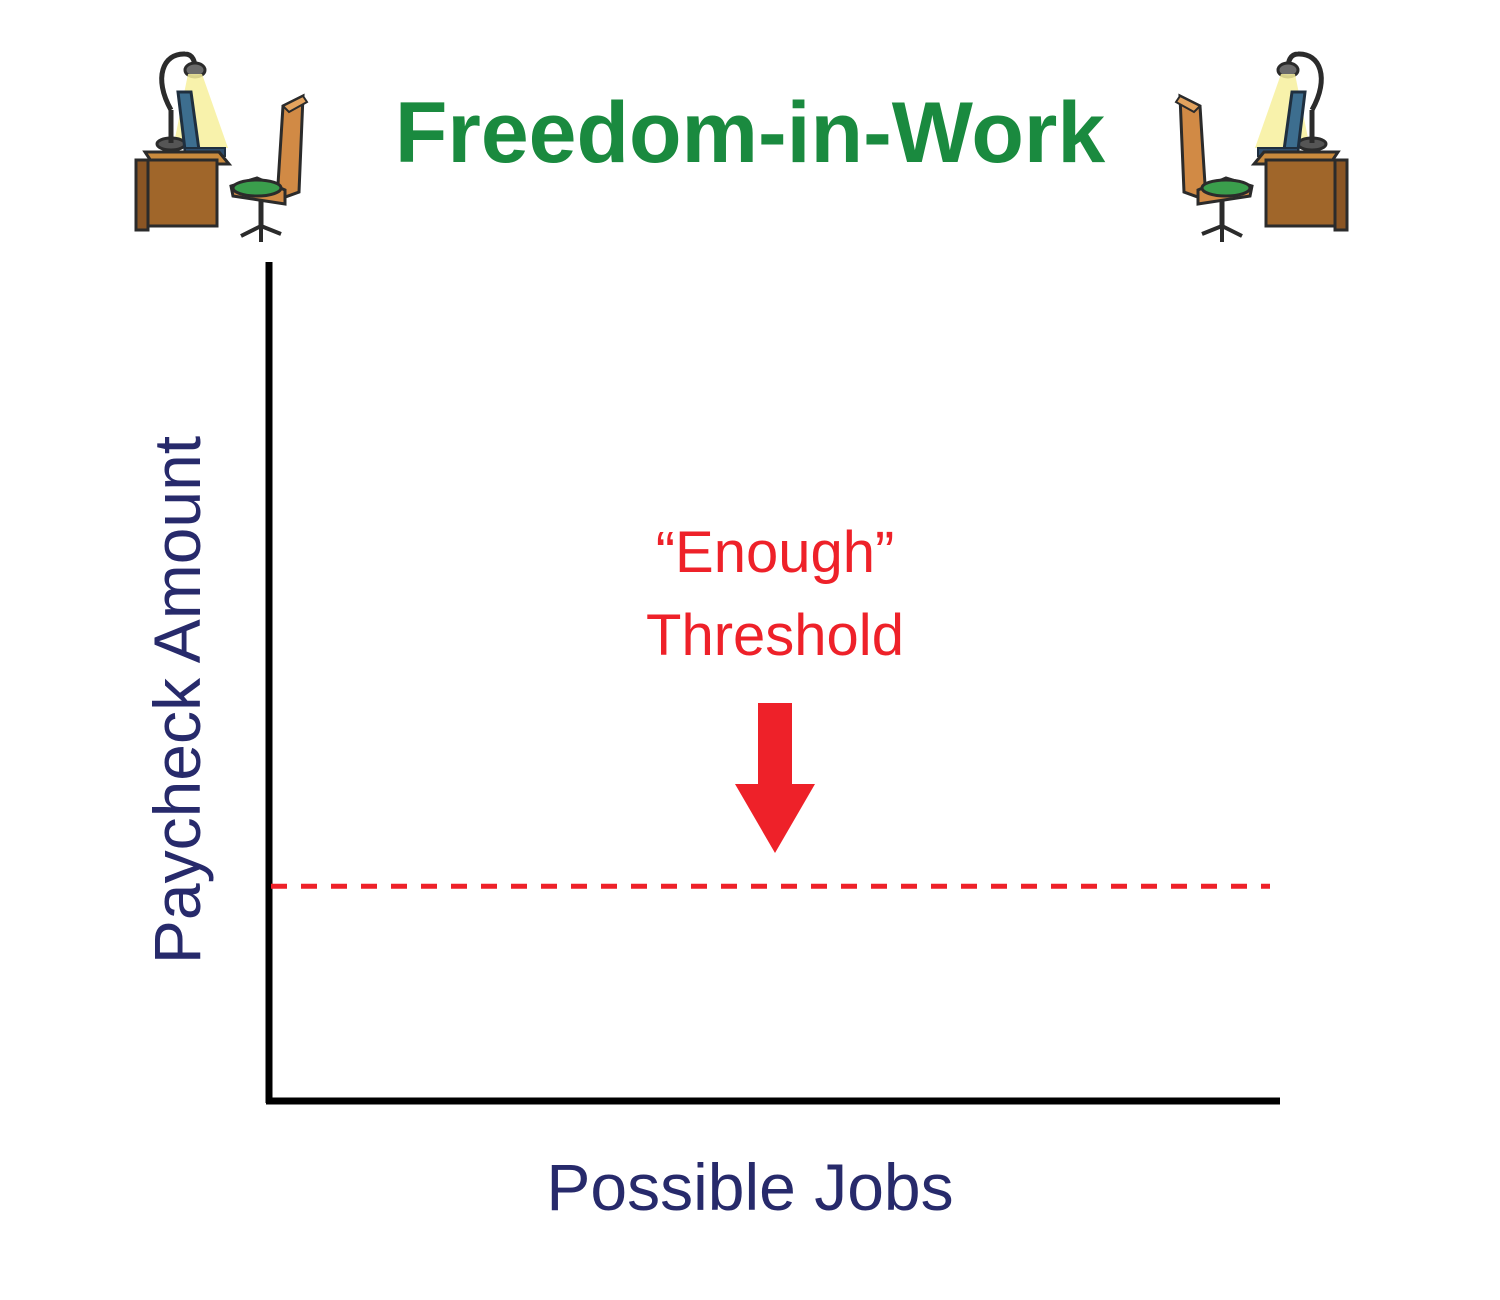 This screenshot has height=1300, width=1500. Describe the element at coordinates (749, 1187) in the screenshot. I see `x-axis-label: Possible Jobs` at that location.